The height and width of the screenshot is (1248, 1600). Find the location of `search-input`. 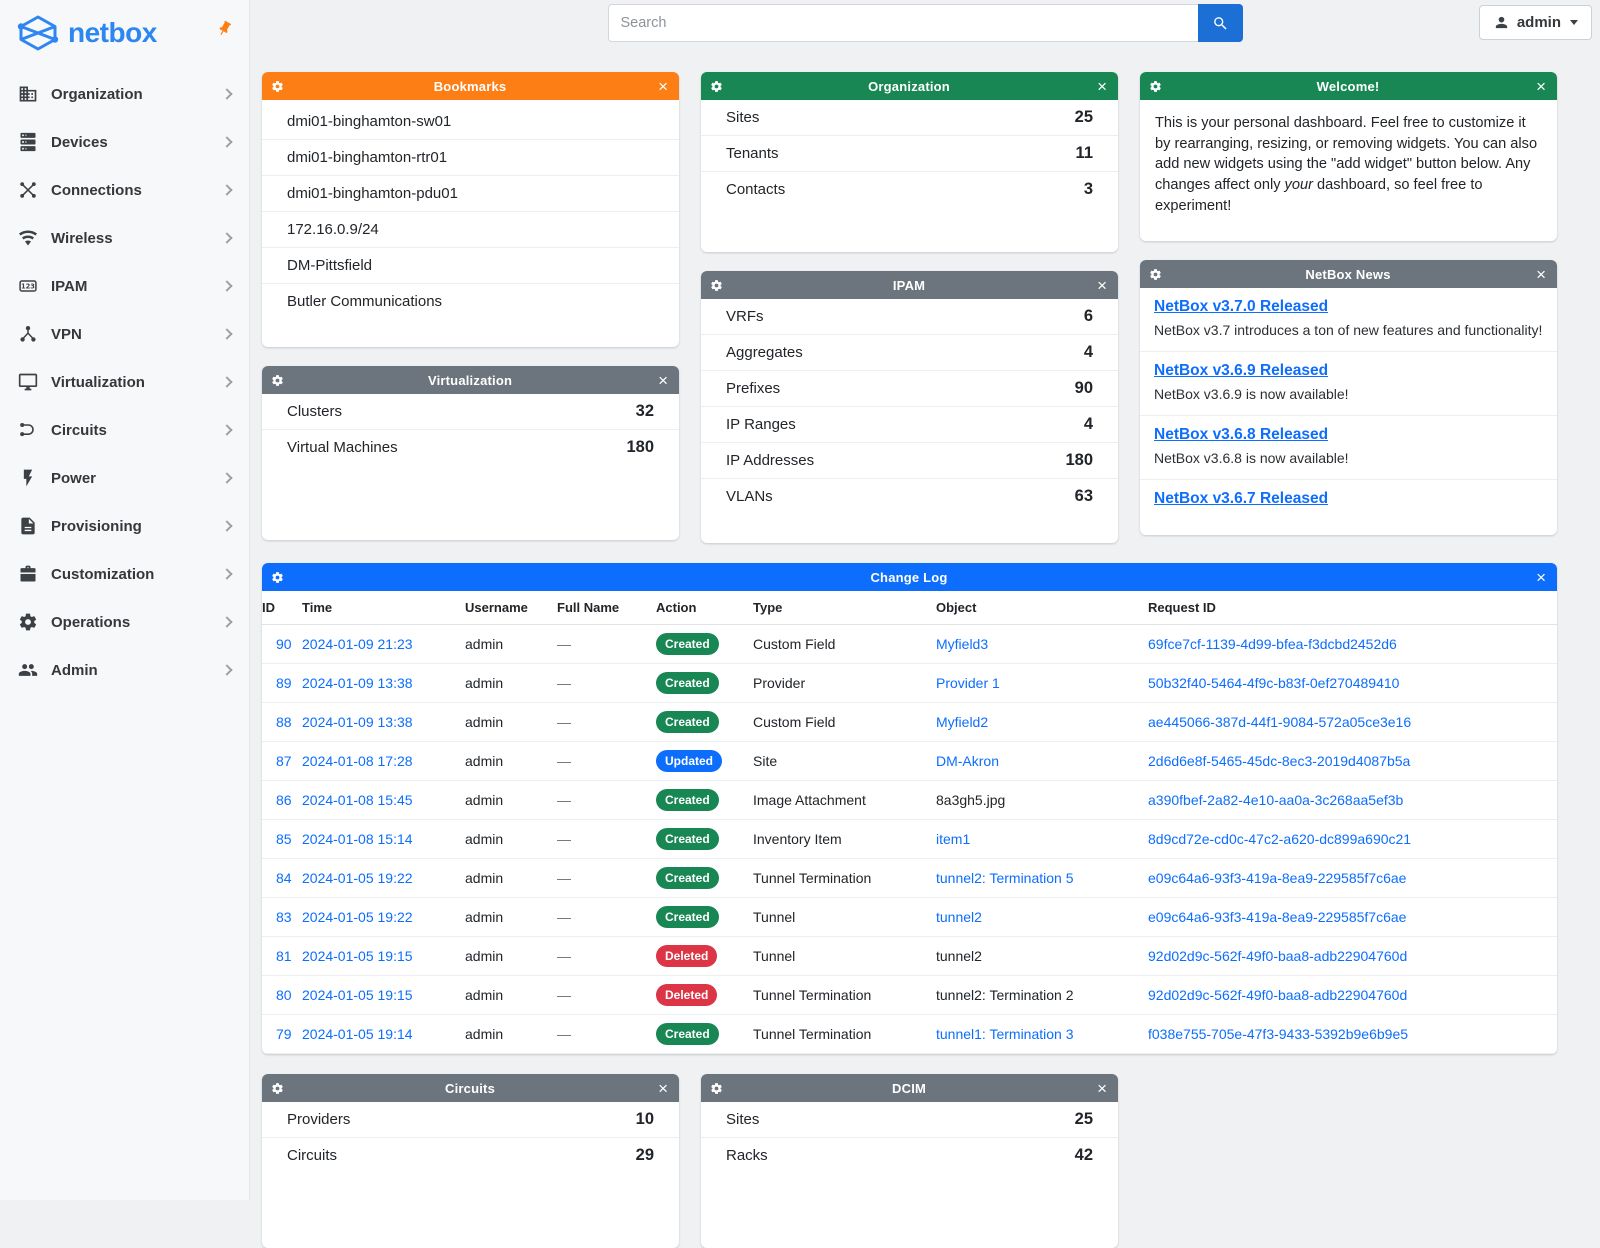

search-input is located at coordinates (902, 23).